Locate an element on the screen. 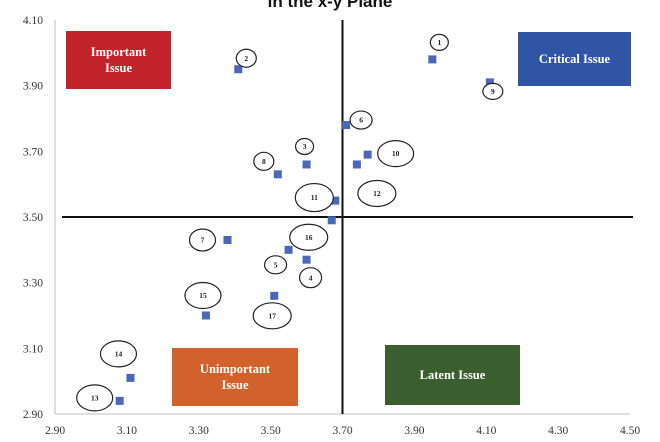 The width and height of the screenshot is (660, 442). point-label-5: 5 is located at coordinates (276, 264).